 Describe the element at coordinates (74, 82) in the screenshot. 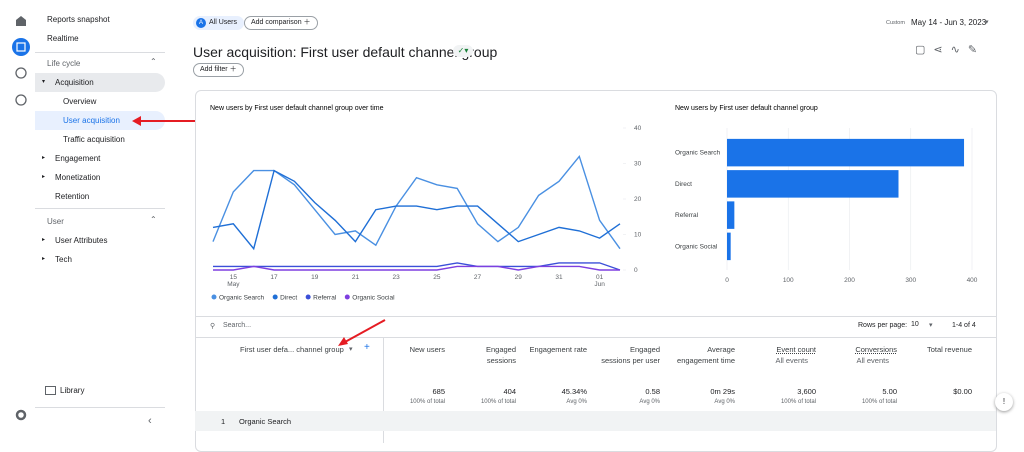

I see `nav-item: Acquisition` at that location.